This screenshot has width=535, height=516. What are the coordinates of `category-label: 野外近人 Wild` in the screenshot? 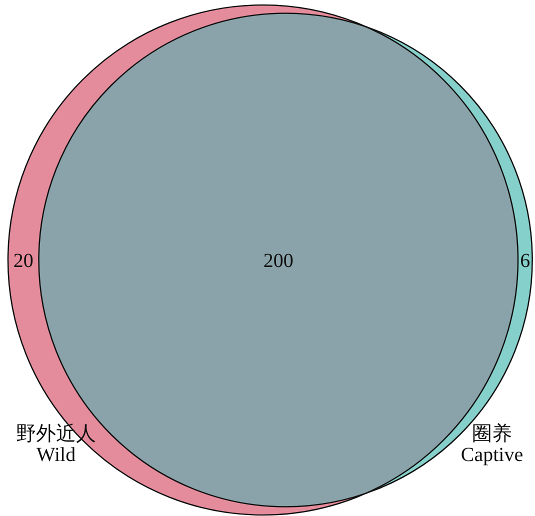 It's located at (56, 444).